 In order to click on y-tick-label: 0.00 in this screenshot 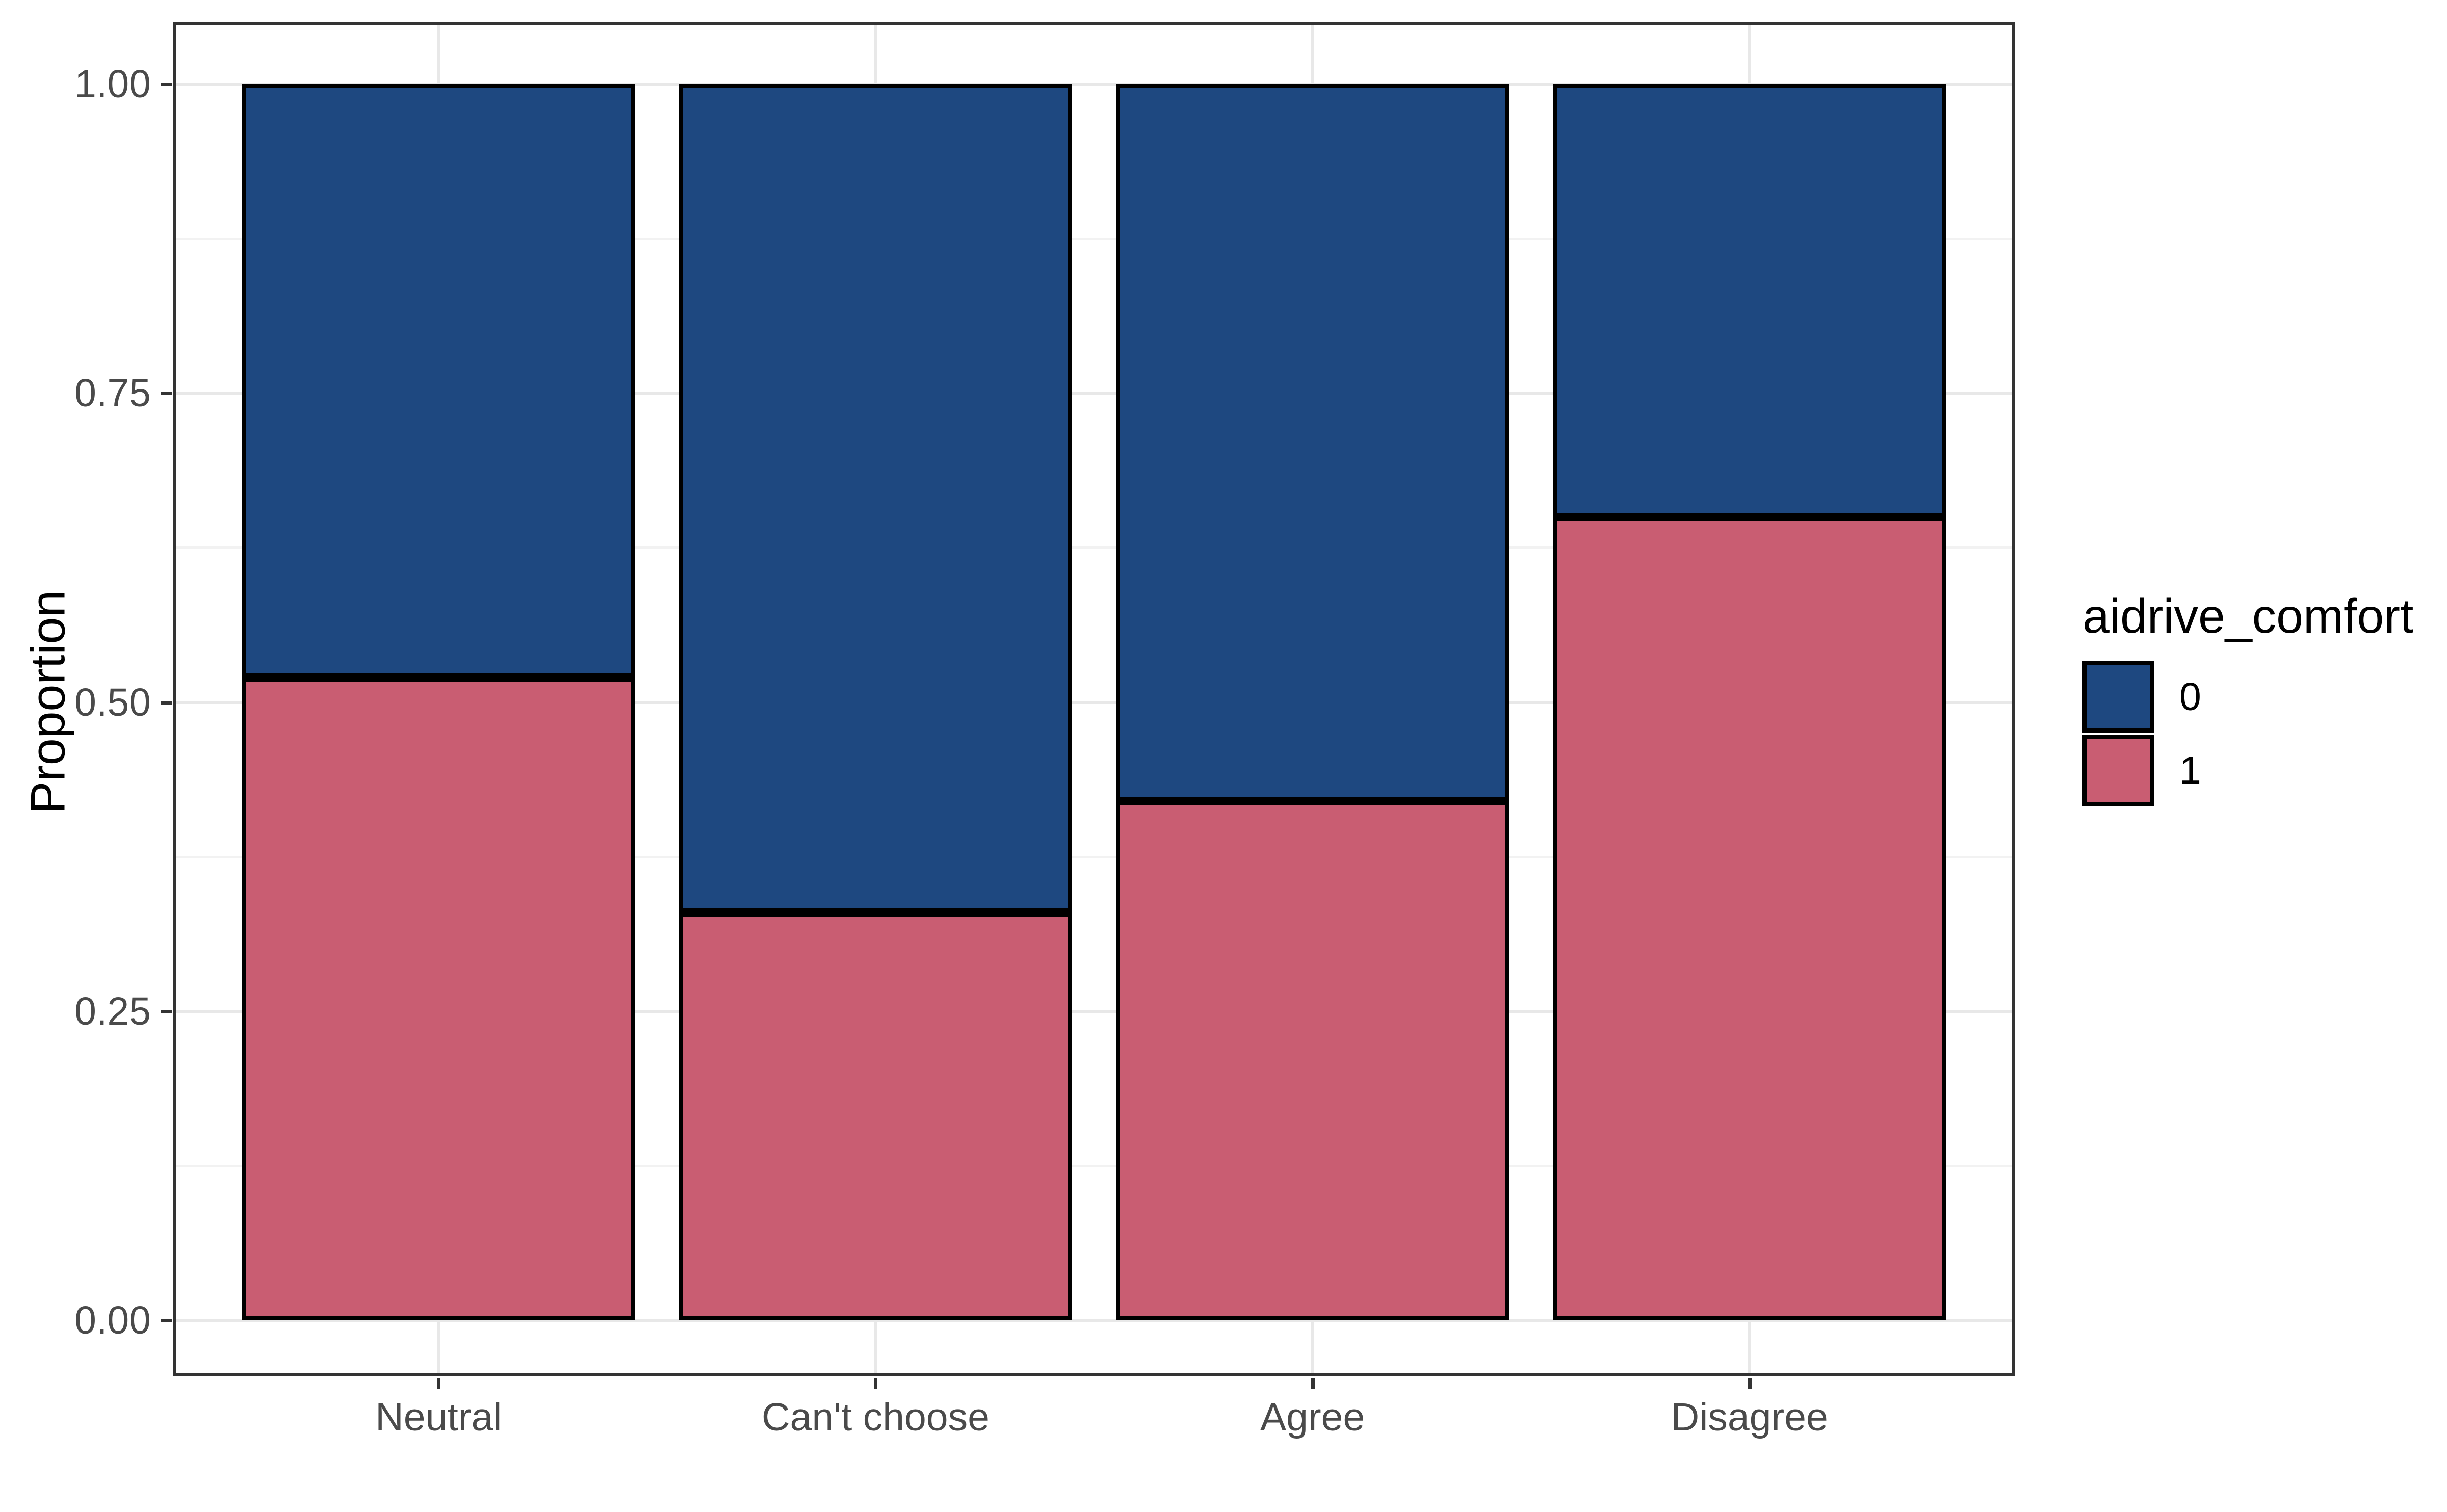, I will do `click(112, 1320)`.